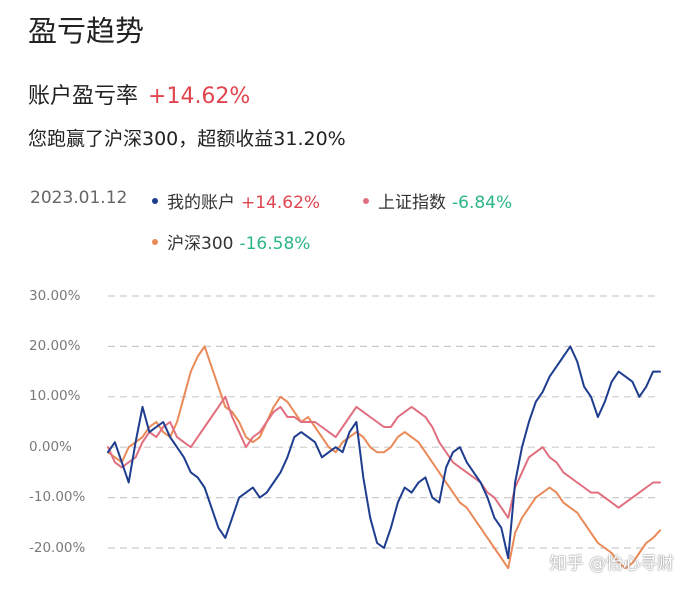 The image size is (692, 592). I want to click on account-rate-row: 账户盈亏率 +14.62%, so click(139, 94).